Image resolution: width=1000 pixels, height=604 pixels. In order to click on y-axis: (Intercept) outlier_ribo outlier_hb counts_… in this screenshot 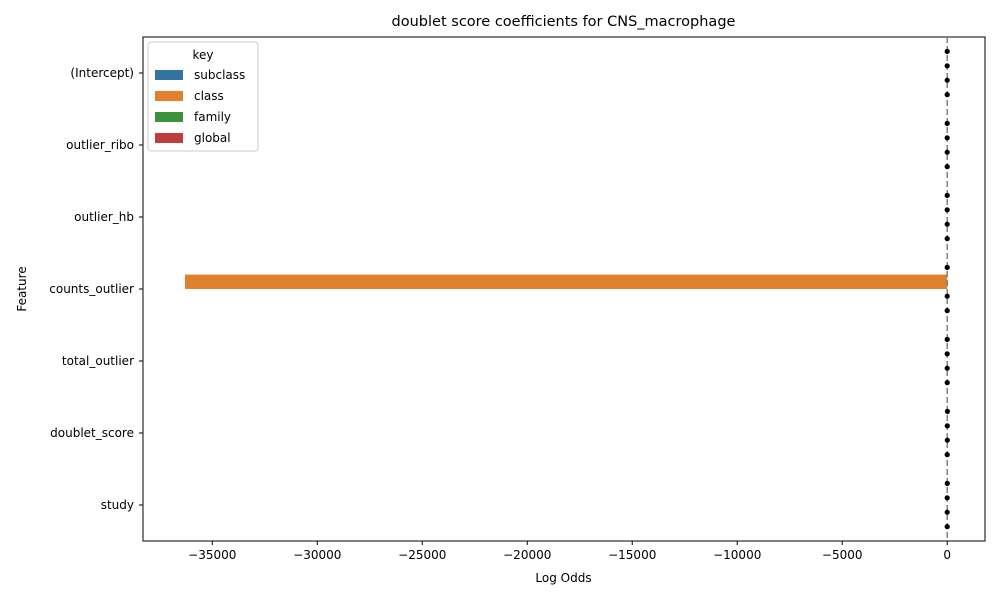, I will do `click(96, 289)`.